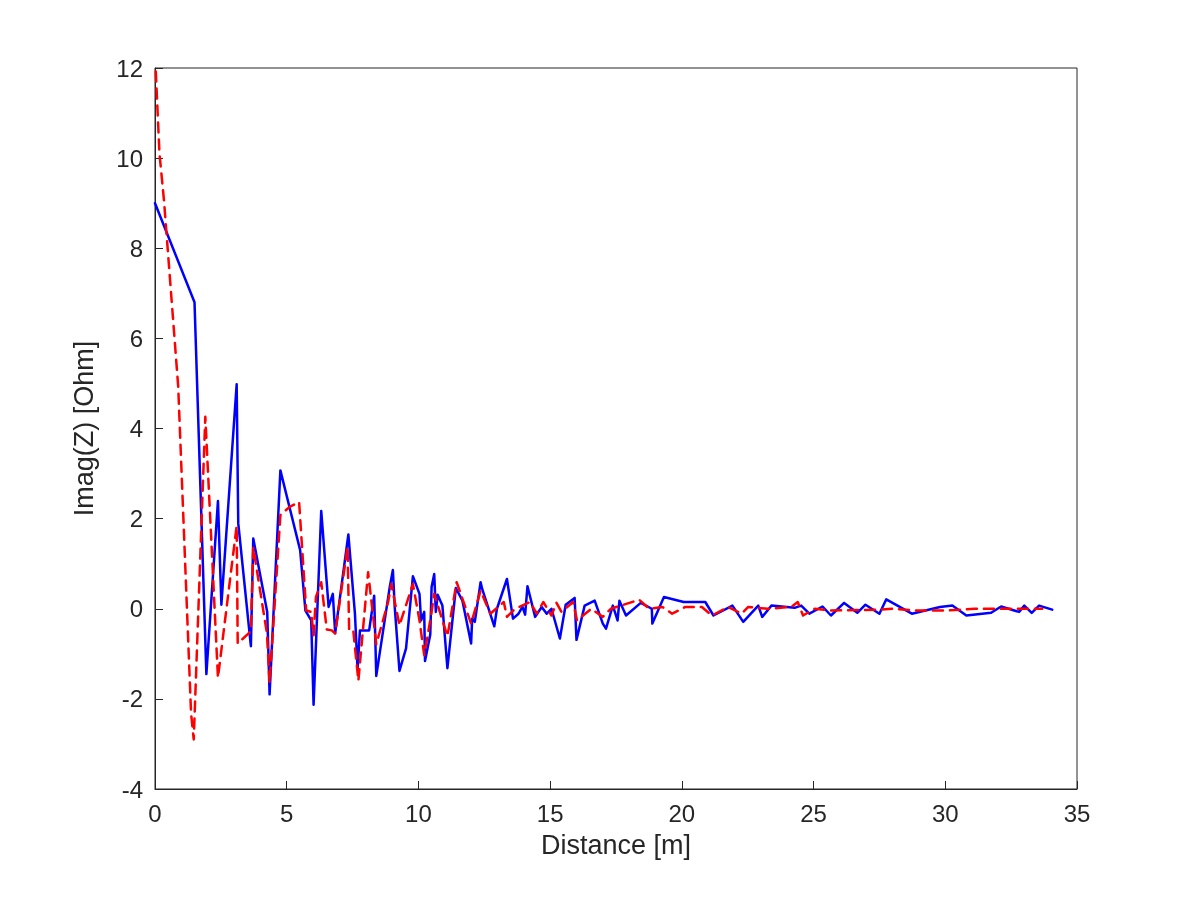 The image size is (1200, 900). I want to click on y-tick-label: 6, so click(136, 338).